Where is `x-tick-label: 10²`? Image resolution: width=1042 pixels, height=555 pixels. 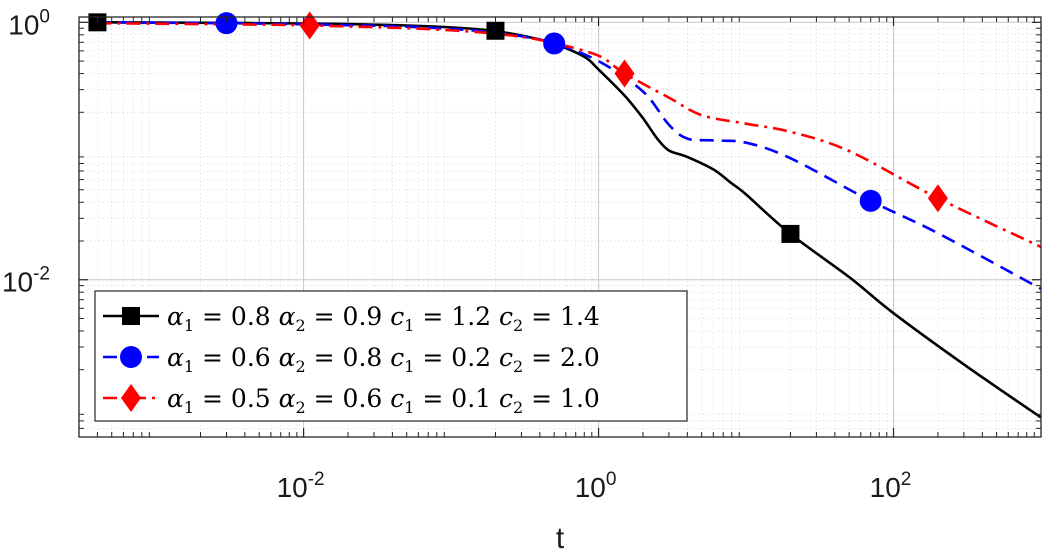
x-tick-label: 10² is located at coordinates (891, 486).